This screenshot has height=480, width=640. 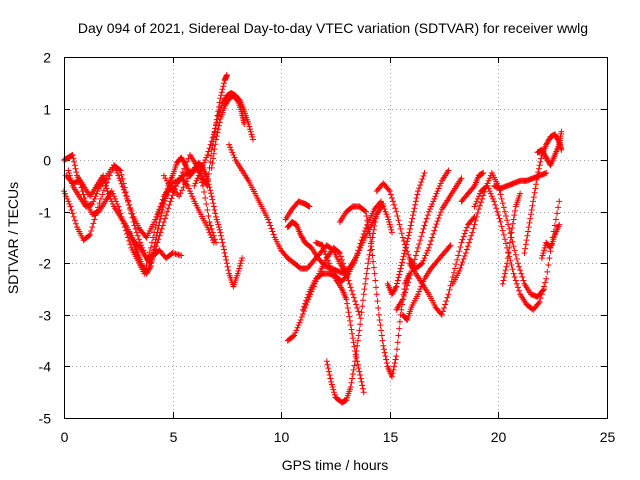 I want to click on x-tick-label: 0, so click(x=65, y=437).